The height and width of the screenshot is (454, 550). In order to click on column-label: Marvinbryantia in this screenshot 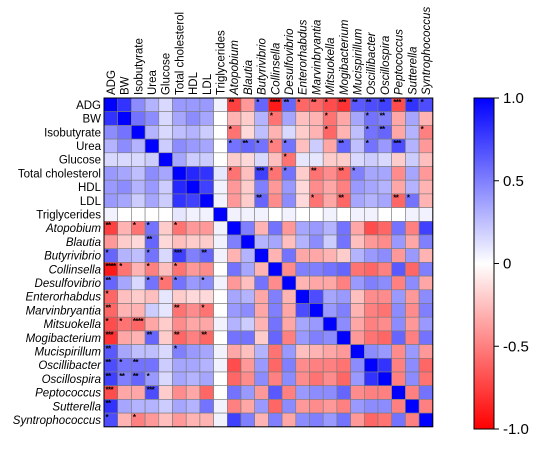, I will do `click(317, 57)`.